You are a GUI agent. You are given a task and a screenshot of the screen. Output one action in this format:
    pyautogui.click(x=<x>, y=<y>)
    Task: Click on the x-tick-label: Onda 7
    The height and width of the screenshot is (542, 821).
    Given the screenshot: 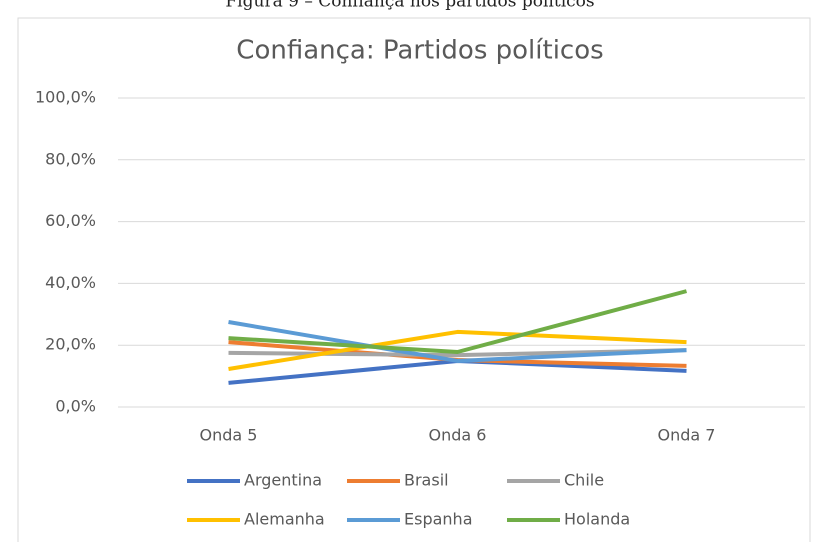 What is the action you would take?
    pyautogui.click(x=687, y=435)
    